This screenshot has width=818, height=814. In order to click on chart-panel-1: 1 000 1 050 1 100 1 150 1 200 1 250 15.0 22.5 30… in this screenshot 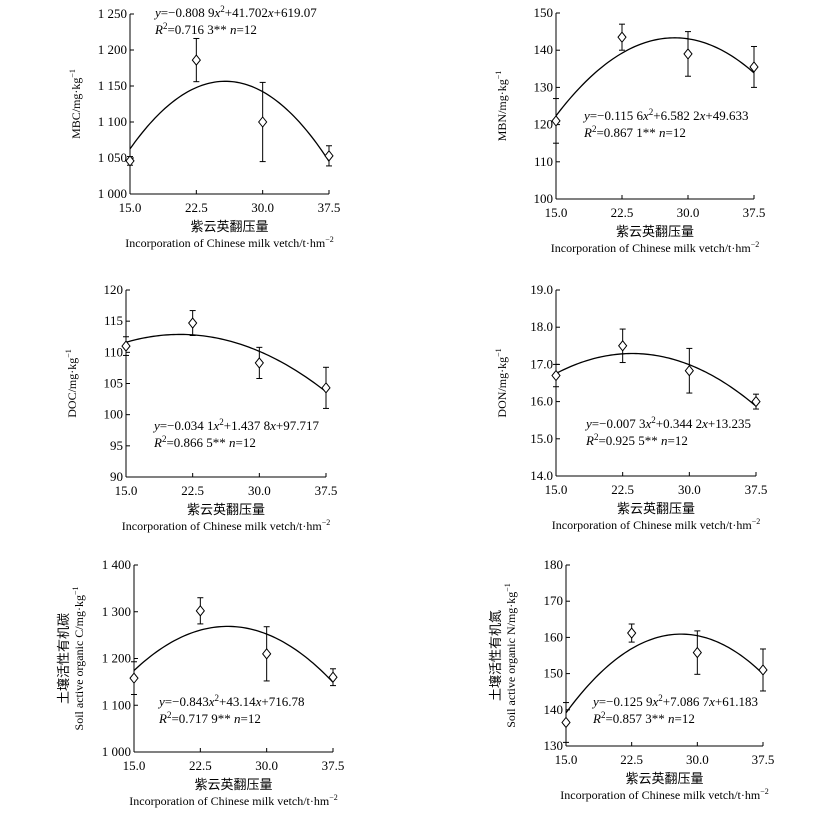, I will do `click(204, 127)`.